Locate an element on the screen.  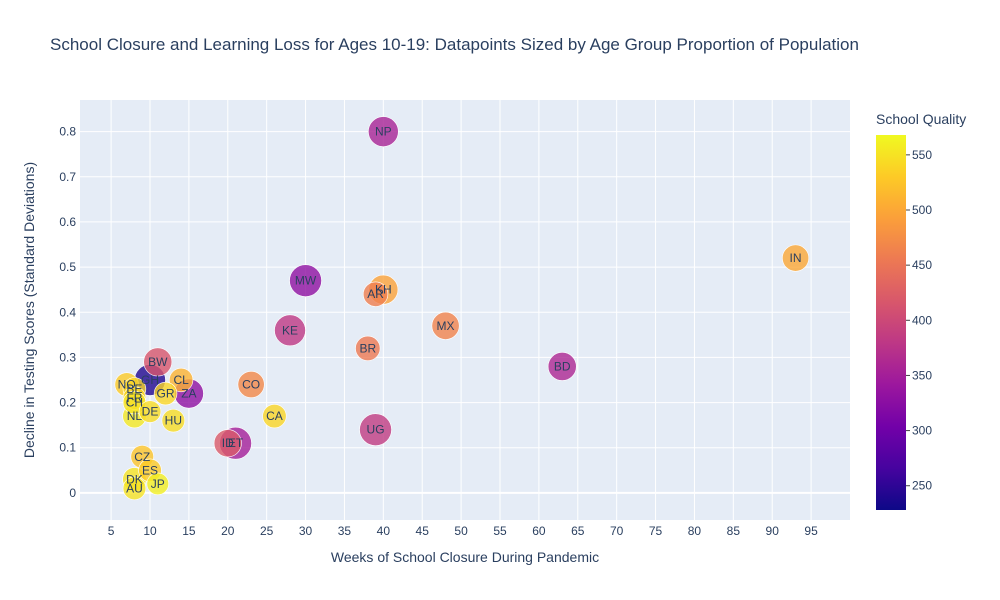
y-axis-ticks: 0 0.1 0.2 0.3 0.4 0.5 0.6 0.7 0.8 is located at coordinates (67, 312).